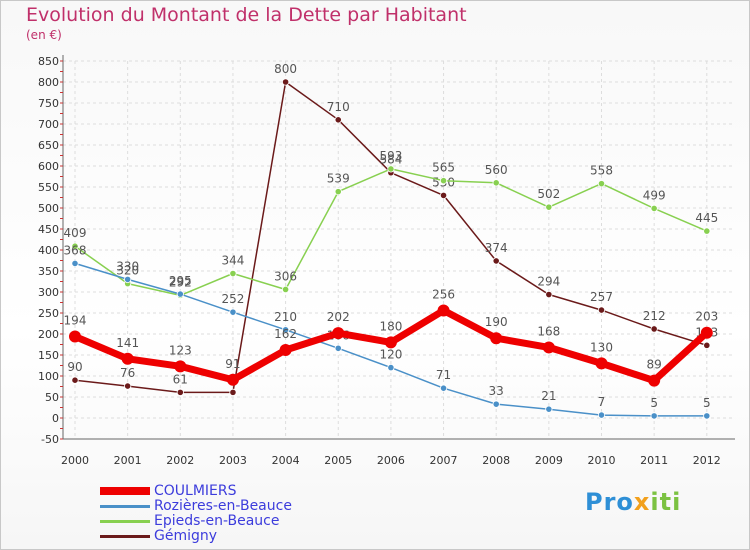 The height and width of the screenshot is (550, 750). Describe the element at coordinates (48, 250) in the screenshot. I see `y-tick-label: 400` at that location.